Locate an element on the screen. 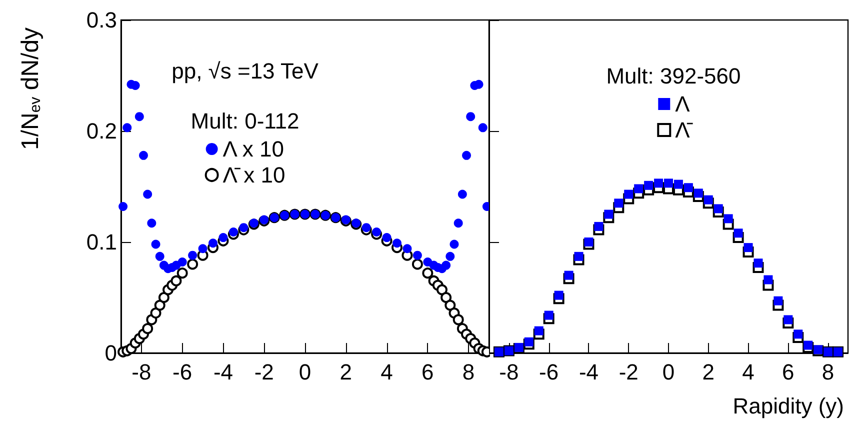 The width and height of the screenshot is (858, 423). y-axis-title: 1/Nev dN/dy is located at coordinates (30, 88).